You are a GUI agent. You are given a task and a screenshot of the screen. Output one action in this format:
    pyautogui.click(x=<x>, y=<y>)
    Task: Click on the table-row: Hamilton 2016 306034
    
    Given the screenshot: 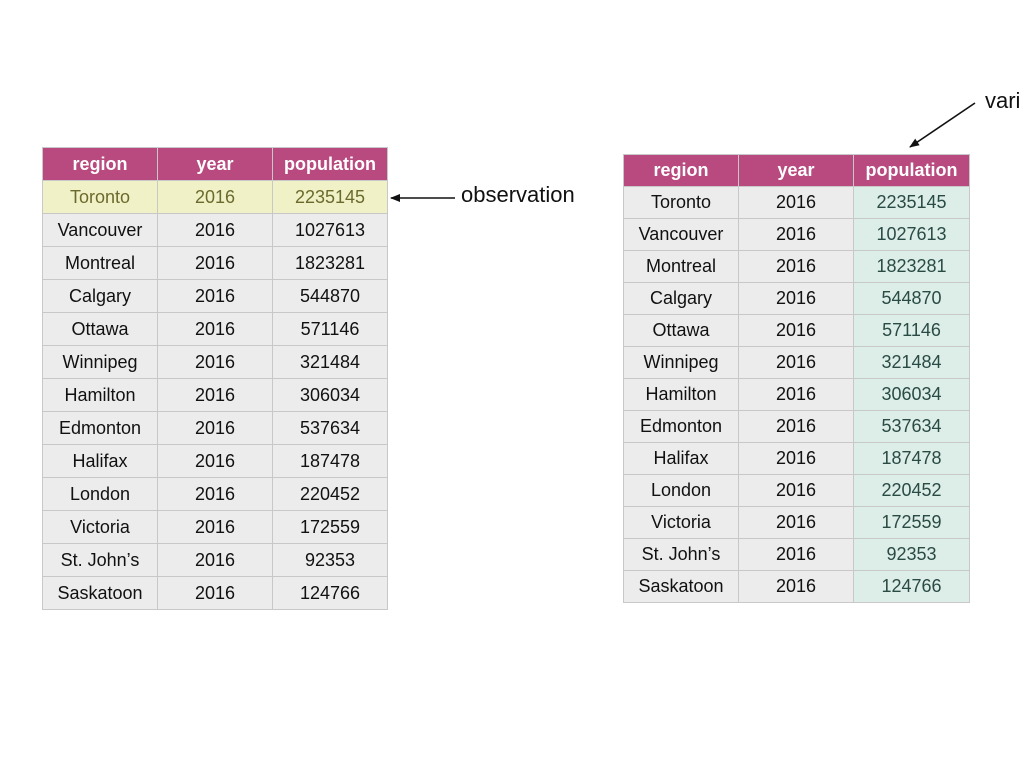 What is the action you would take?
    pyautogui.click(x=796, y=394)
    